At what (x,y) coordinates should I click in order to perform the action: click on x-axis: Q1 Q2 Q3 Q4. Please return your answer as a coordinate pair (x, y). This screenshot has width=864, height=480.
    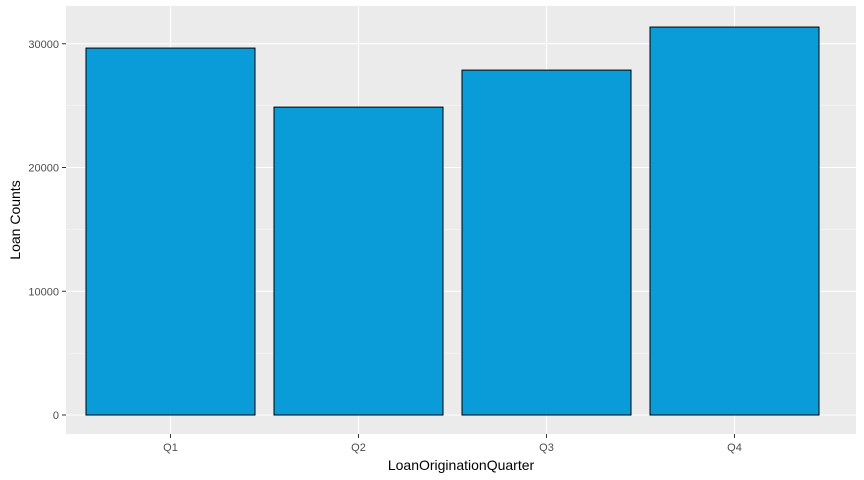
    Looking at the image, I should click on (452, 444).